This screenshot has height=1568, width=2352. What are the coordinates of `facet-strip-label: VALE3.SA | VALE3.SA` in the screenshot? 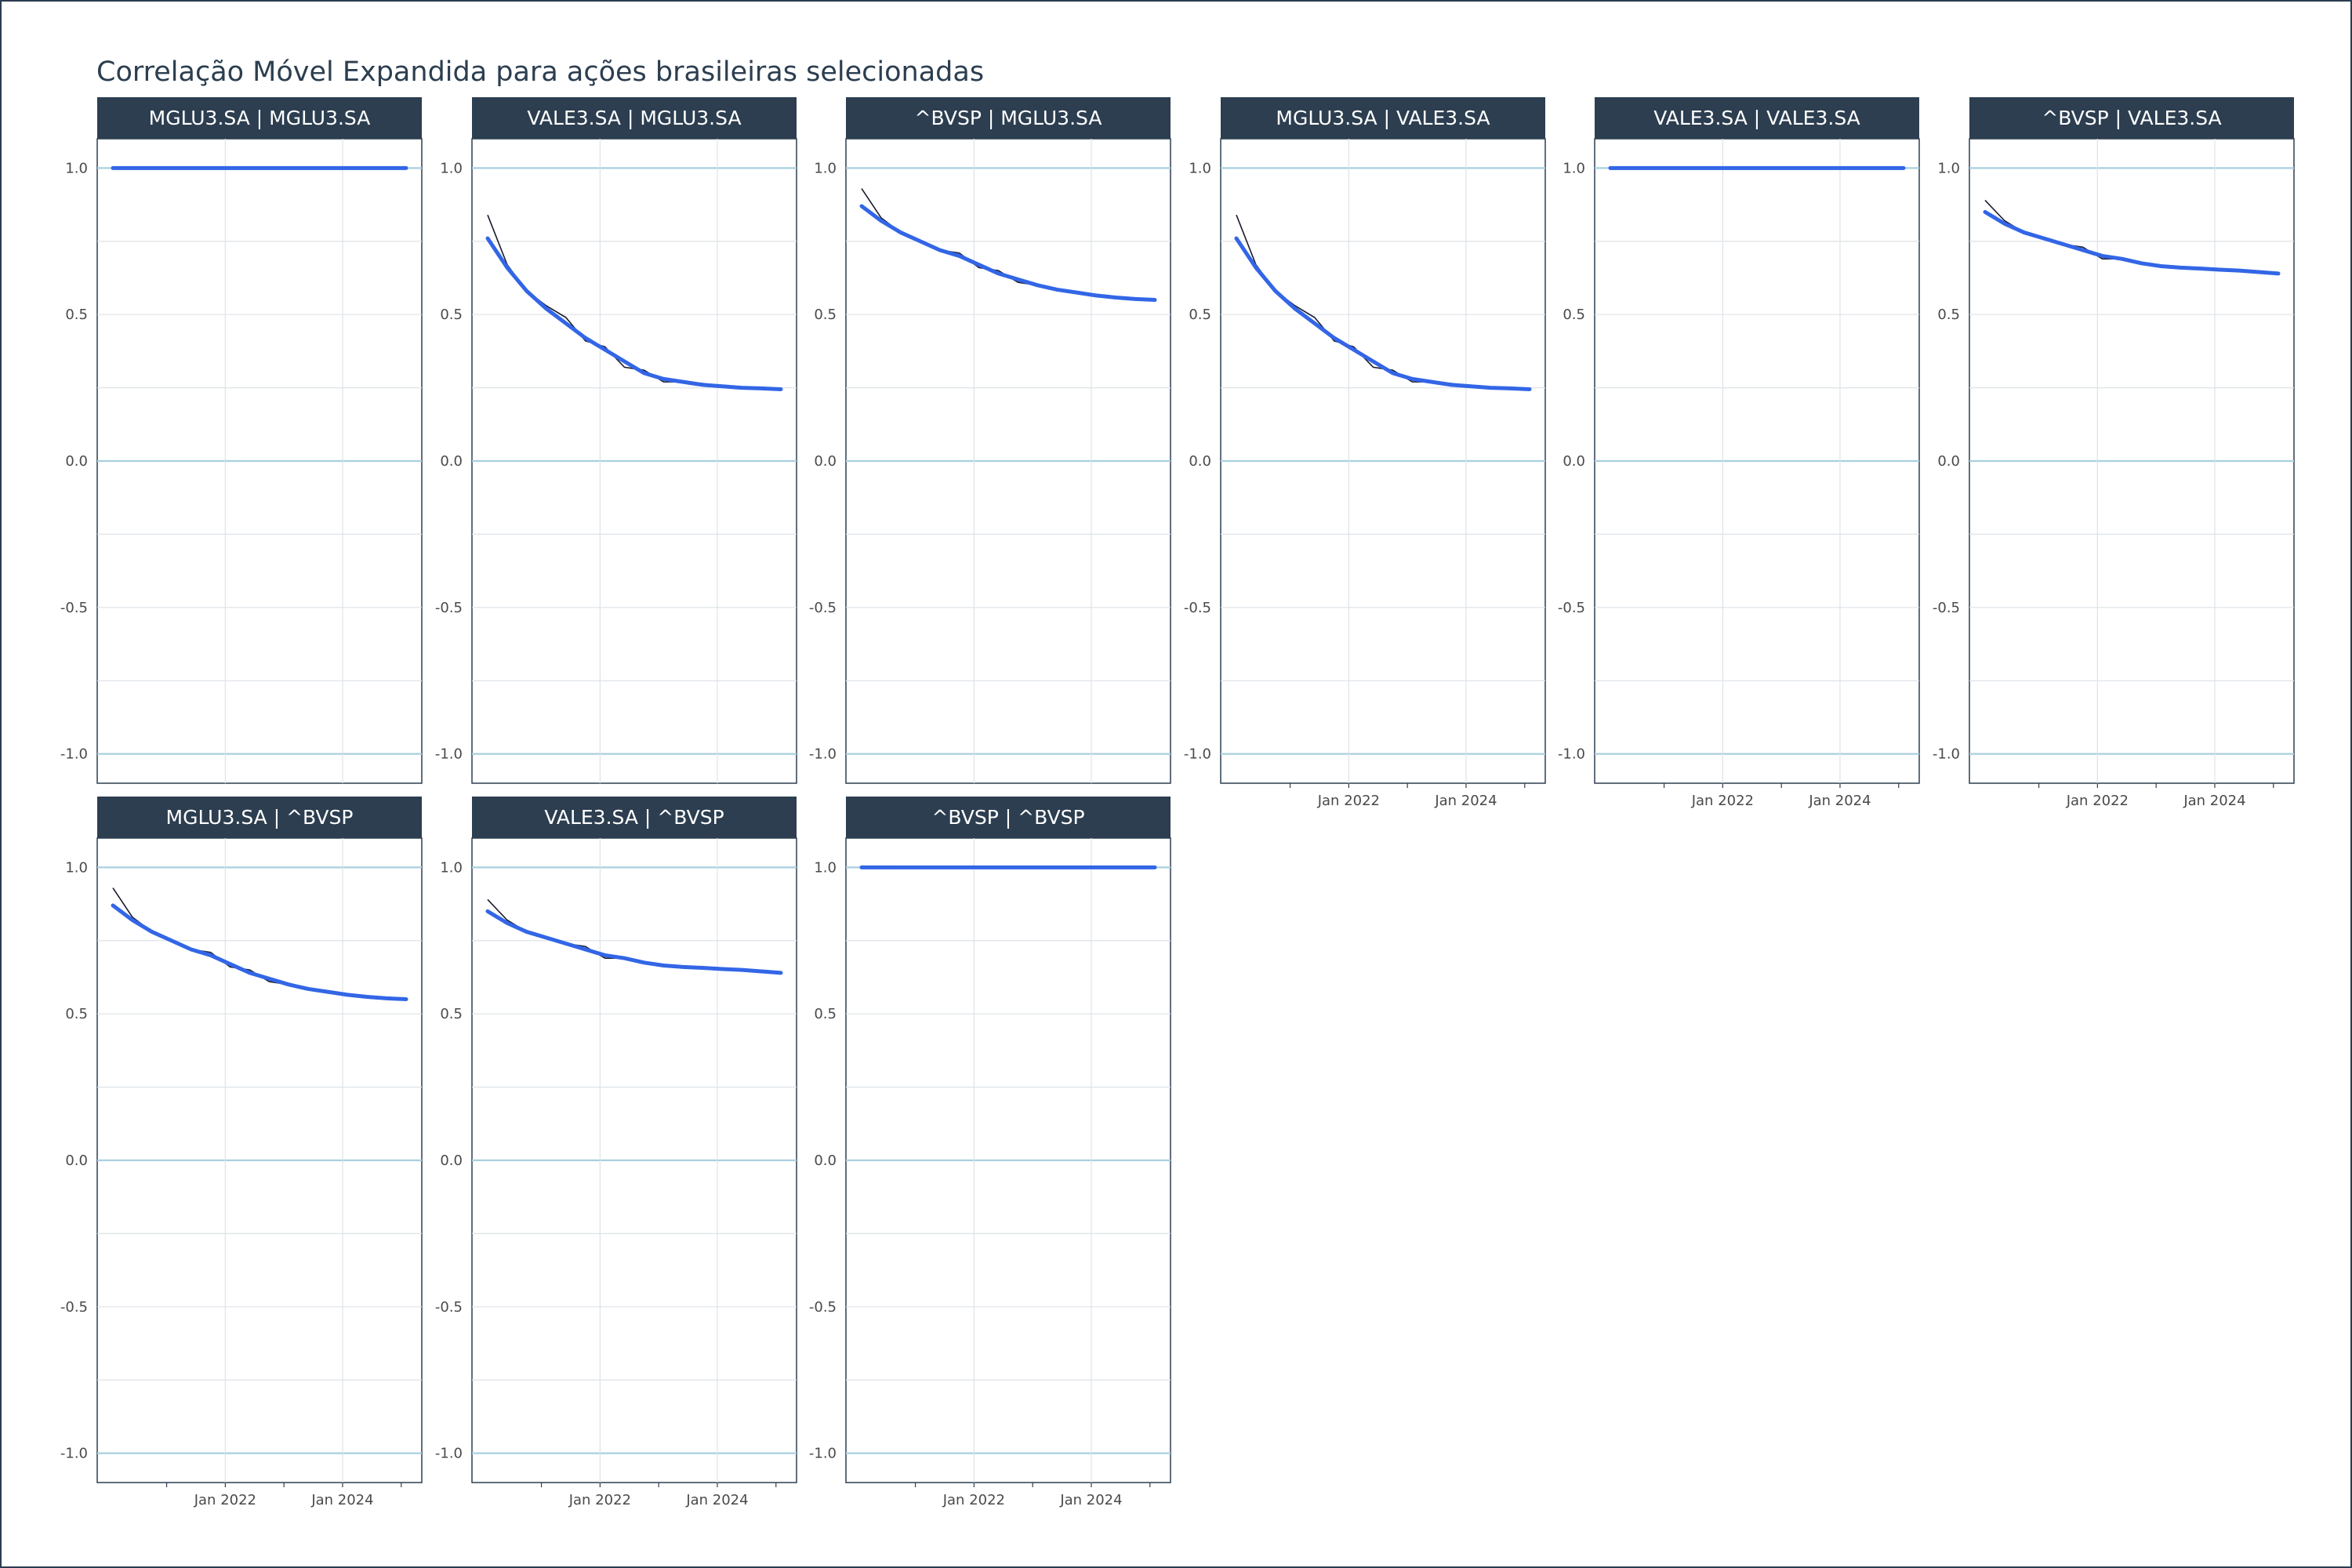 It's located at (1756, 118).